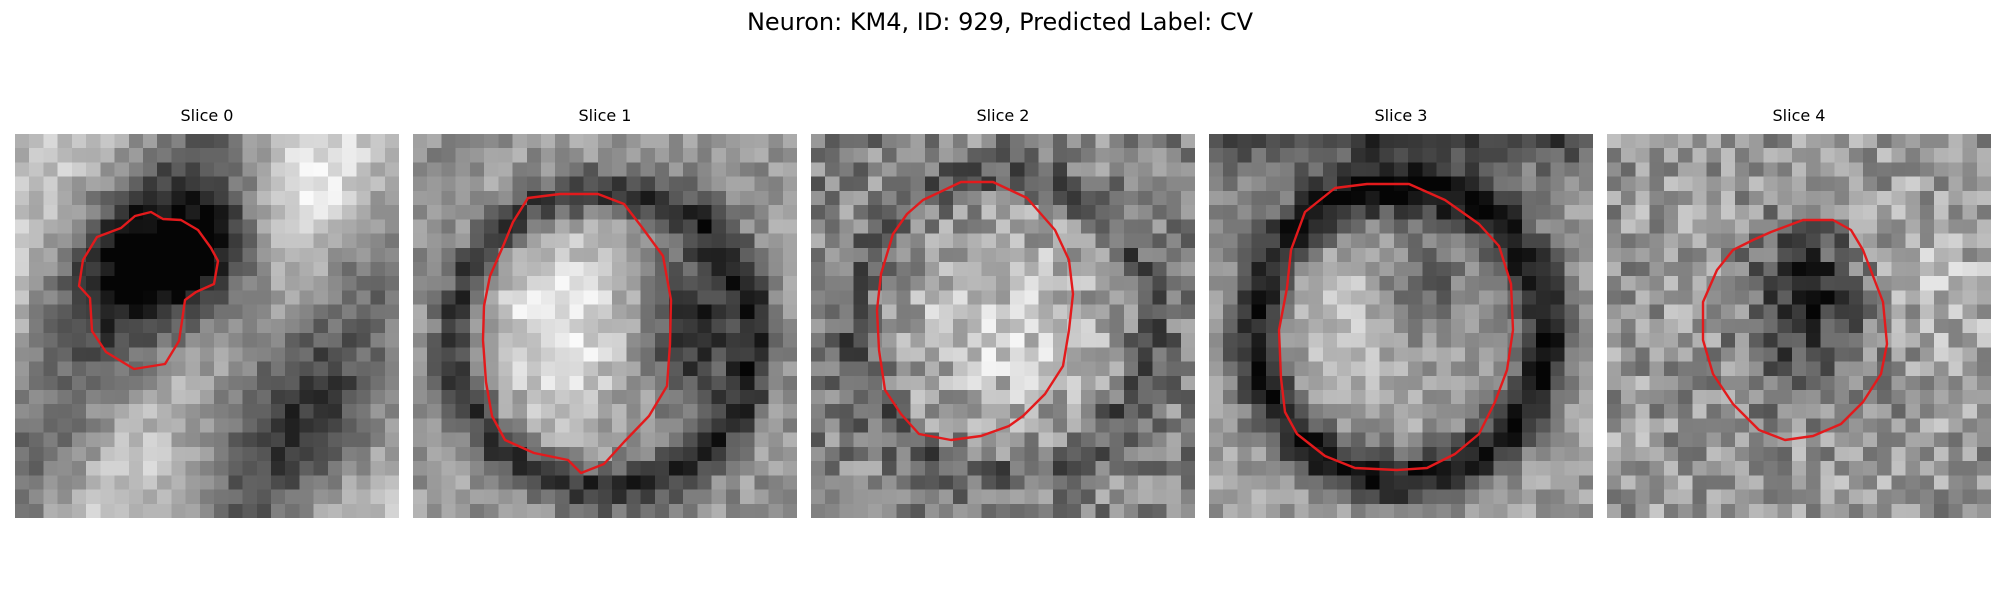 The height and width of the screenshot is (600, 2000). I want to click on panel-title: Slice 3, so click(1401, 116).